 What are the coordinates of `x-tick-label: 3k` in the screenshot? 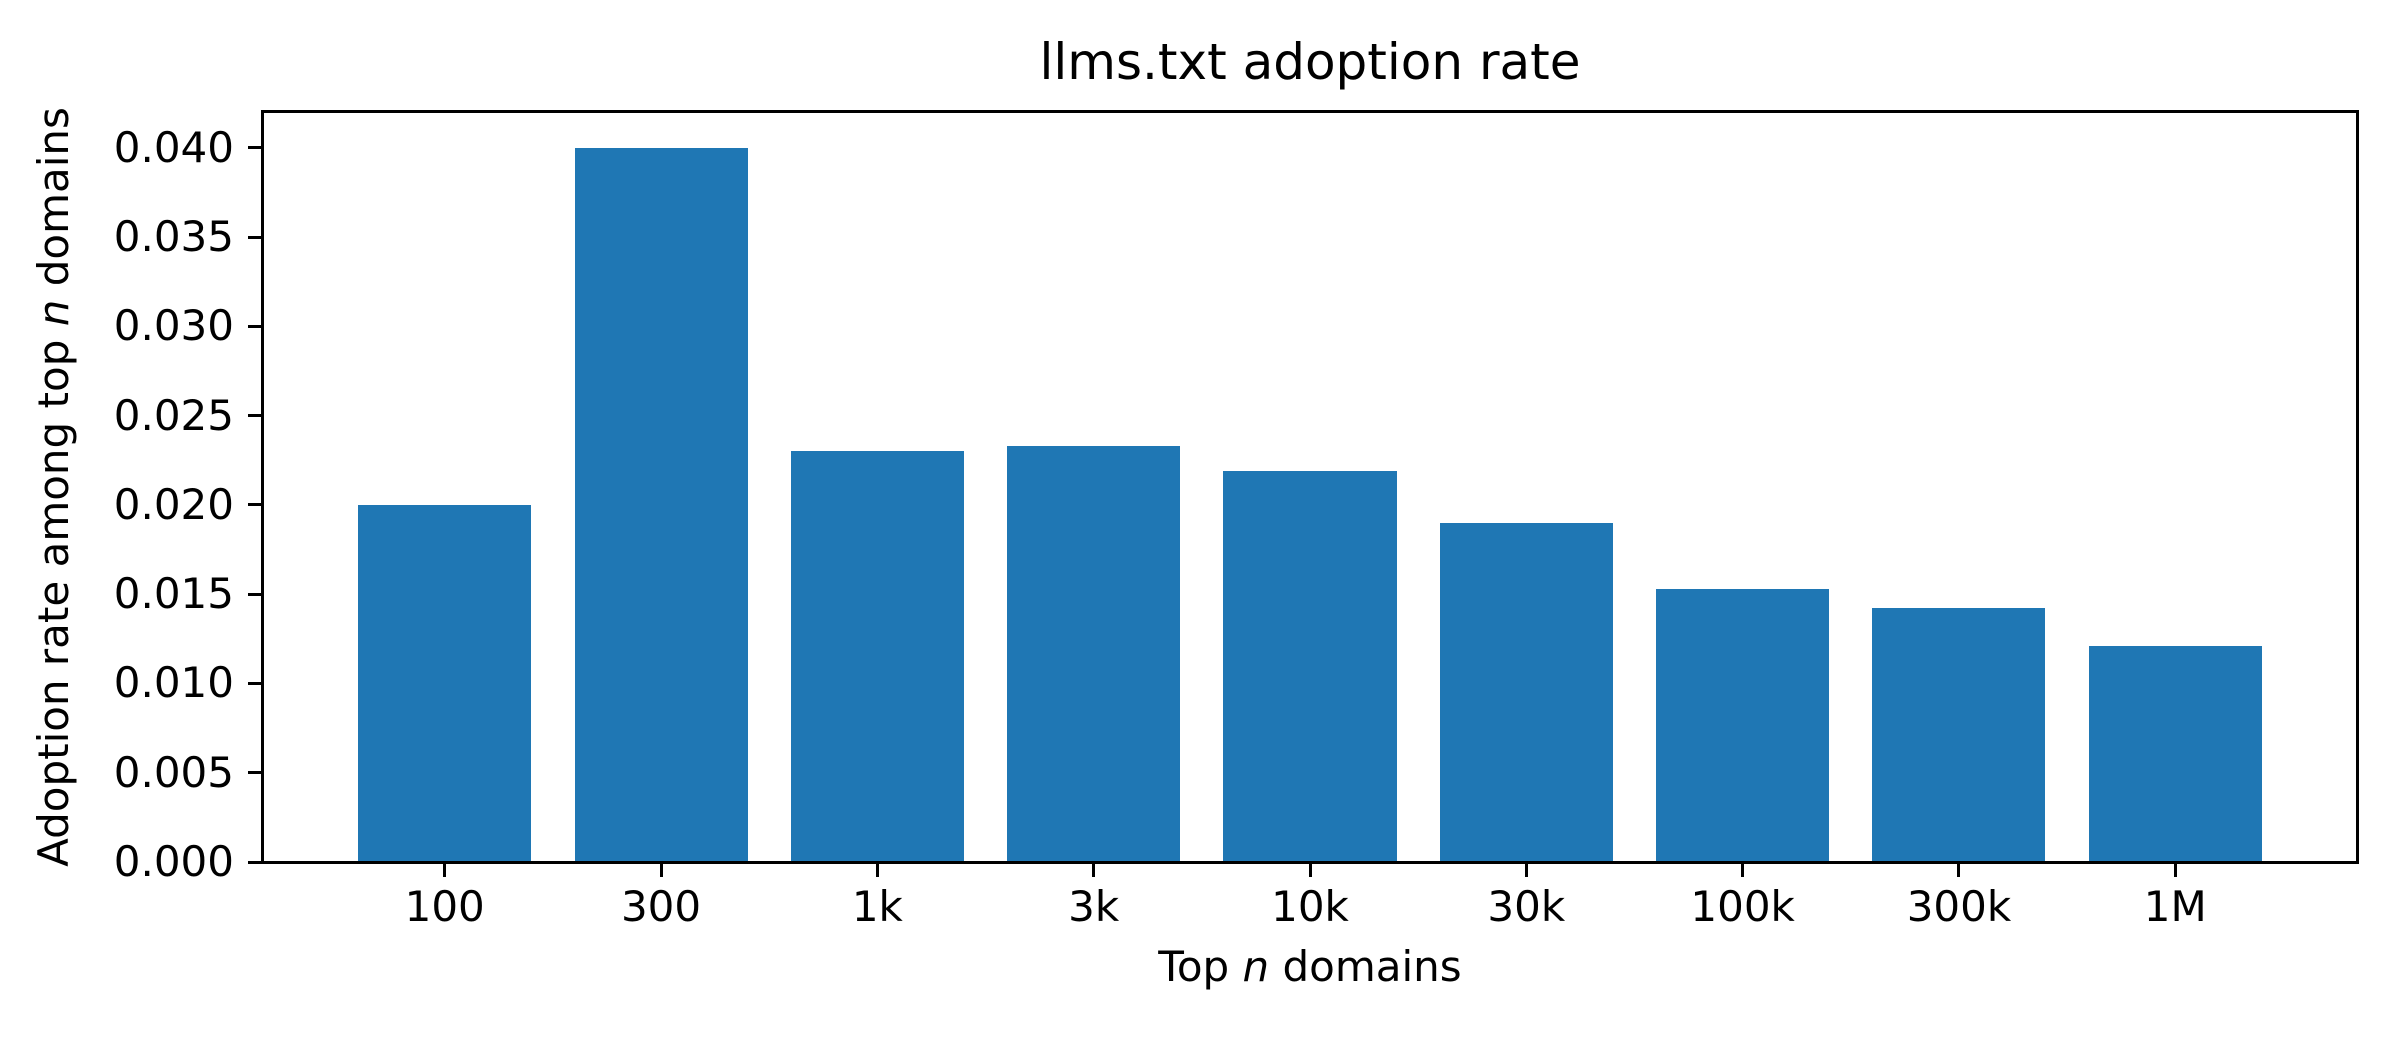 It's located at (1094, 906).